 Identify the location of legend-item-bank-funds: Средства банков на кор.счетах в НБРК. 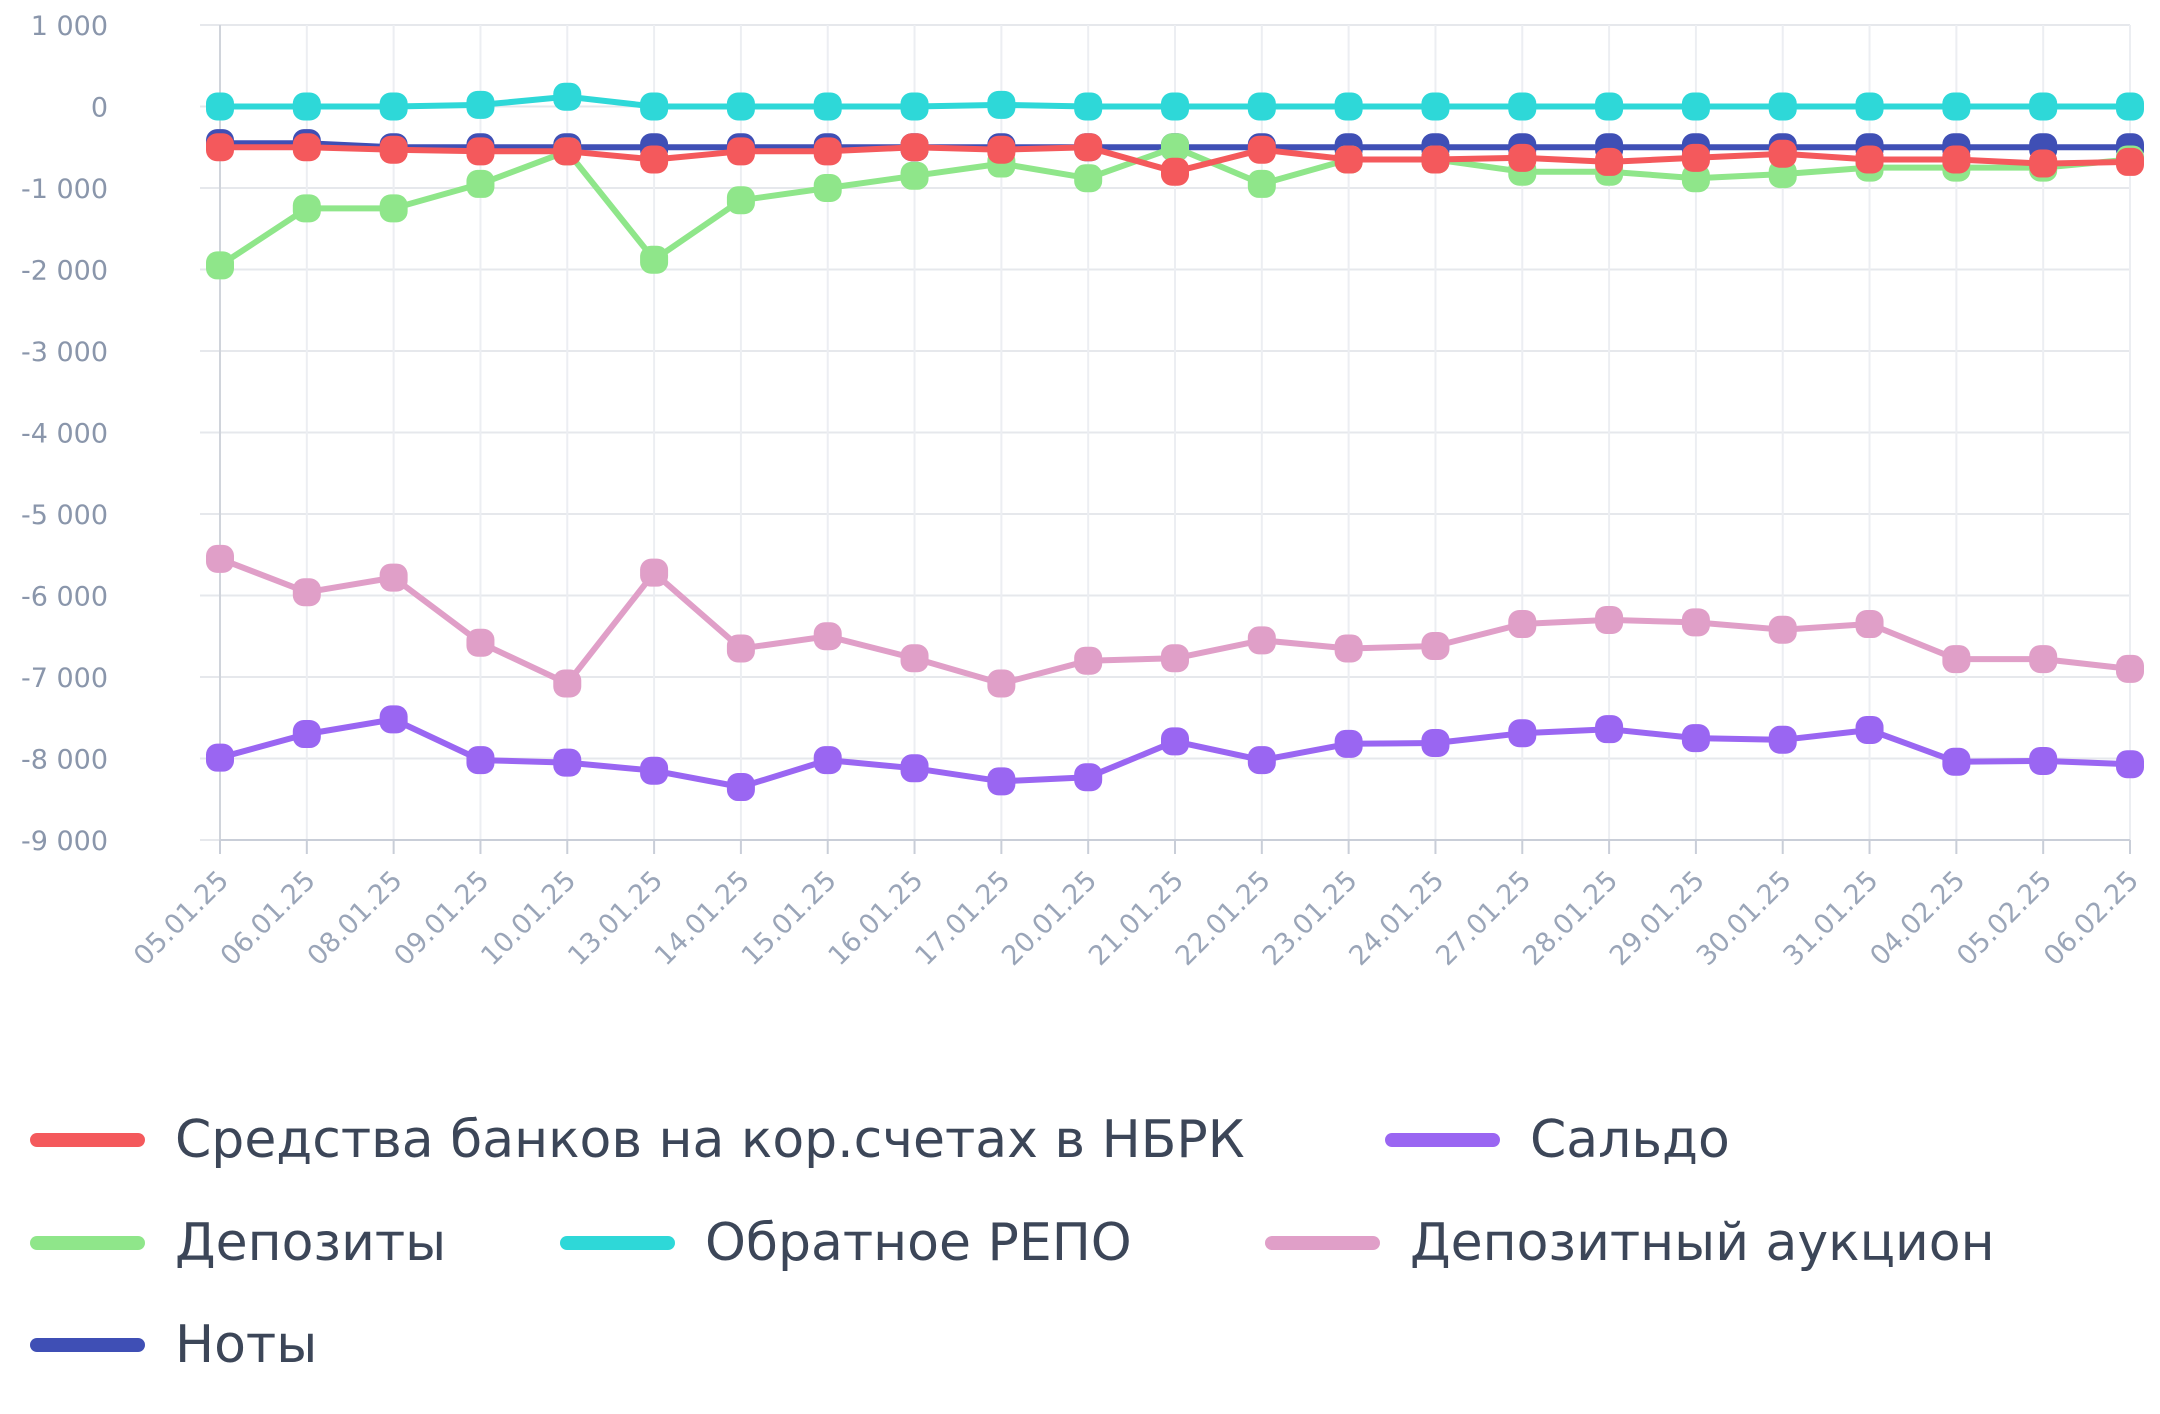
(637, 1140).